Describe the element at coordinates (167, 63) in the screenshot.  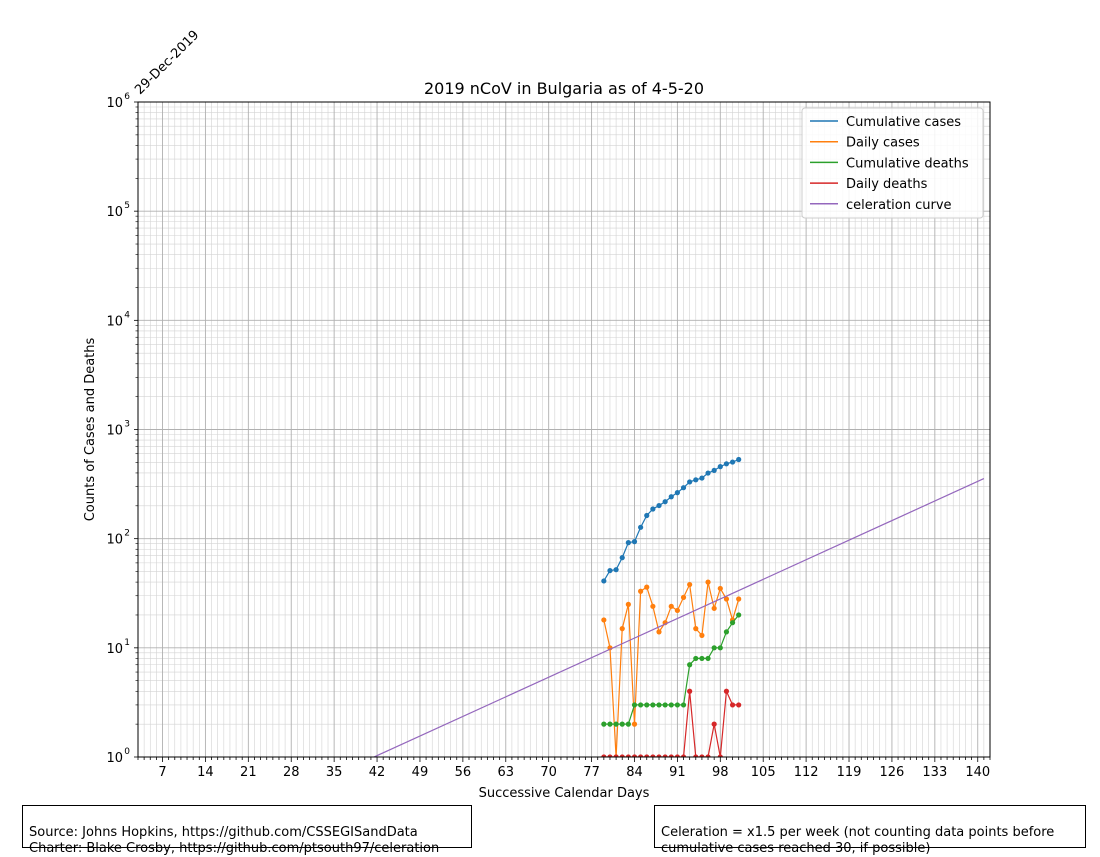
I see `start-date-label: 29-Dec-2019` at that location.